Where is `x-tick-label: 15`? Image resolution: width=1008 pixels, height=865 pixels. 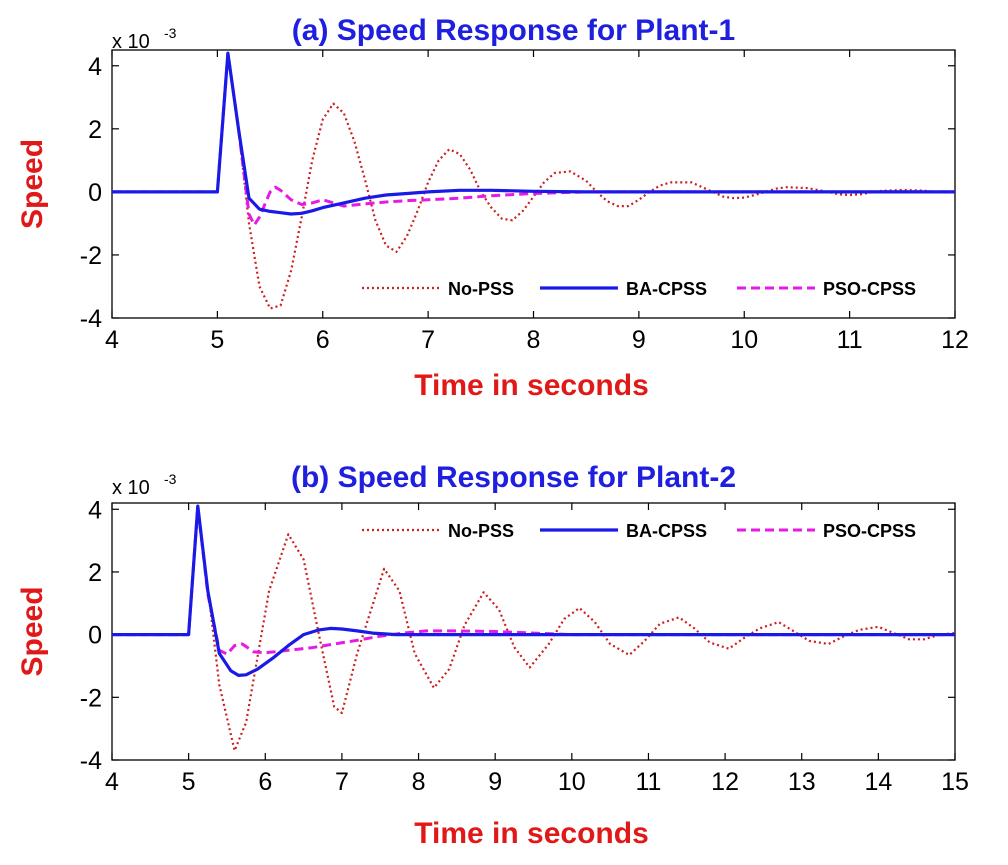
x-tick-label: 15 is located at coordinates (955, 782).